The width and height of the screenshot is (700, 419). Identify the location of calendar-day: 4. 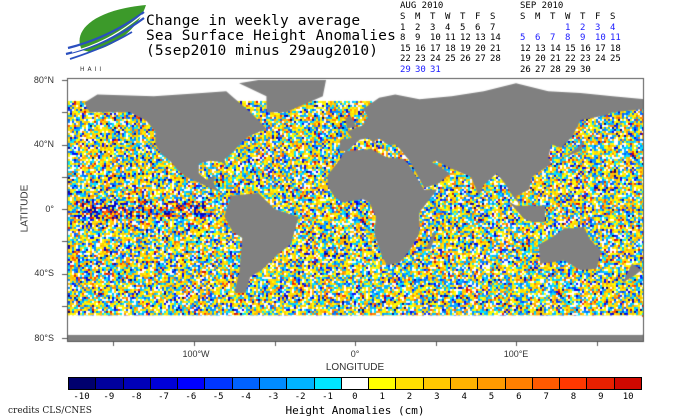
(613, 27).